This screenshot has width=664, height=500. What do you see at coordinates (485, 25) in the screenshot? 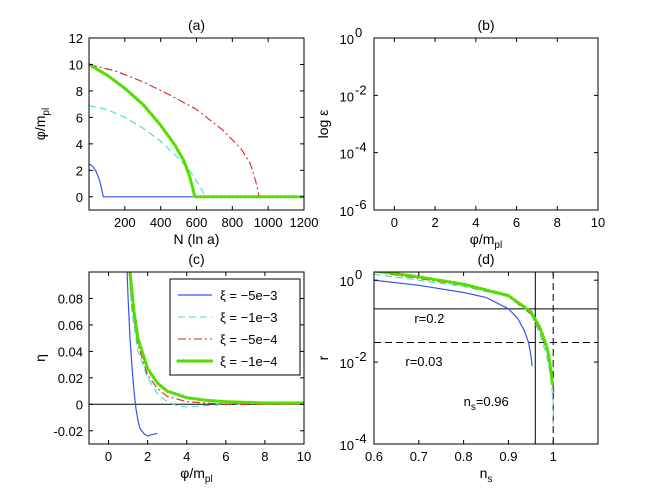
I see `panel-title: (b)` at bounding box center [485, 25].